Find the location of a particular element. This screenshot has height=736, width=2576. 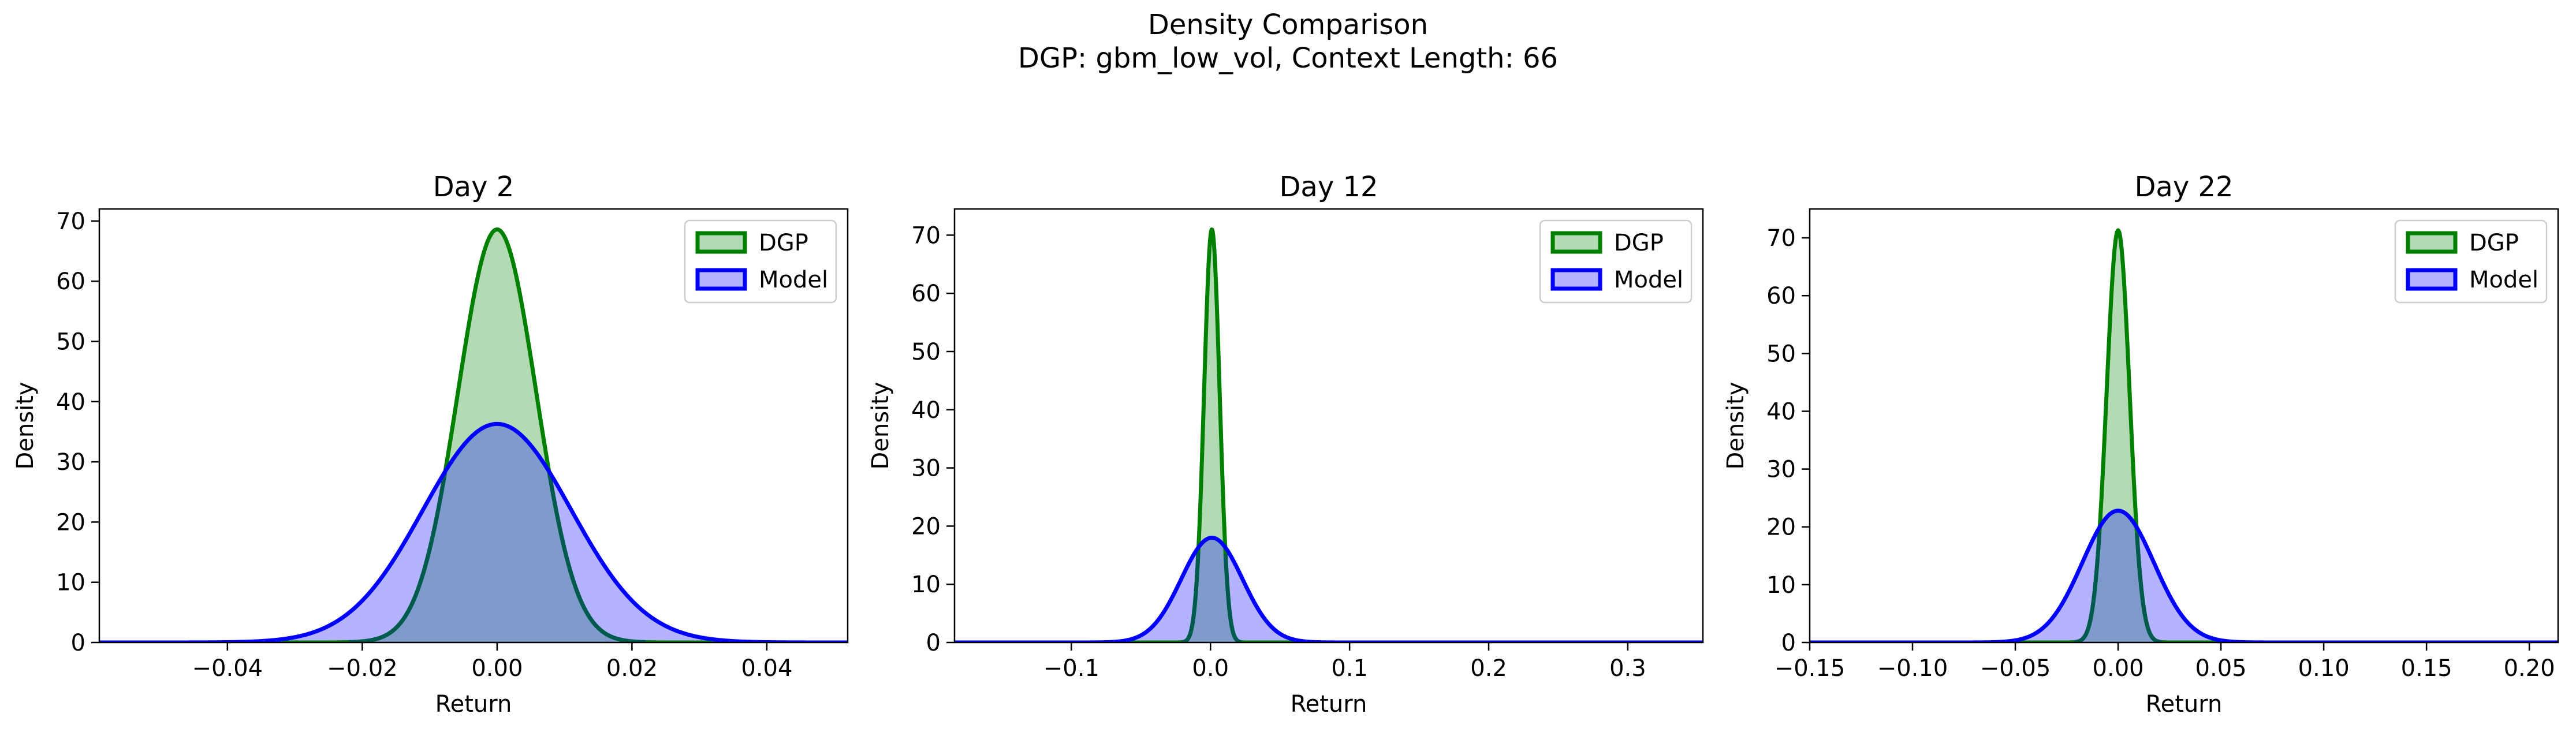

suptitle-line-1: Density Comparison is located at coordinates (1288, 25).